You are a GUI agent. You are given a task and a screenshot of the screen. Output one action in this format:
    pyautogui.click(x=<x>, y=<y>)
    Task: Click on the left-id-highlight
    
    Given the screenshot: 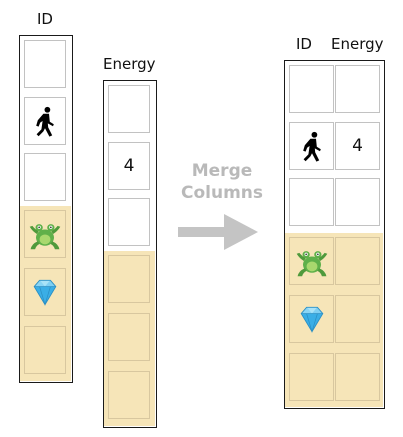 What is the action you would take?
    pyautogui.click(x=45, y=293)
    